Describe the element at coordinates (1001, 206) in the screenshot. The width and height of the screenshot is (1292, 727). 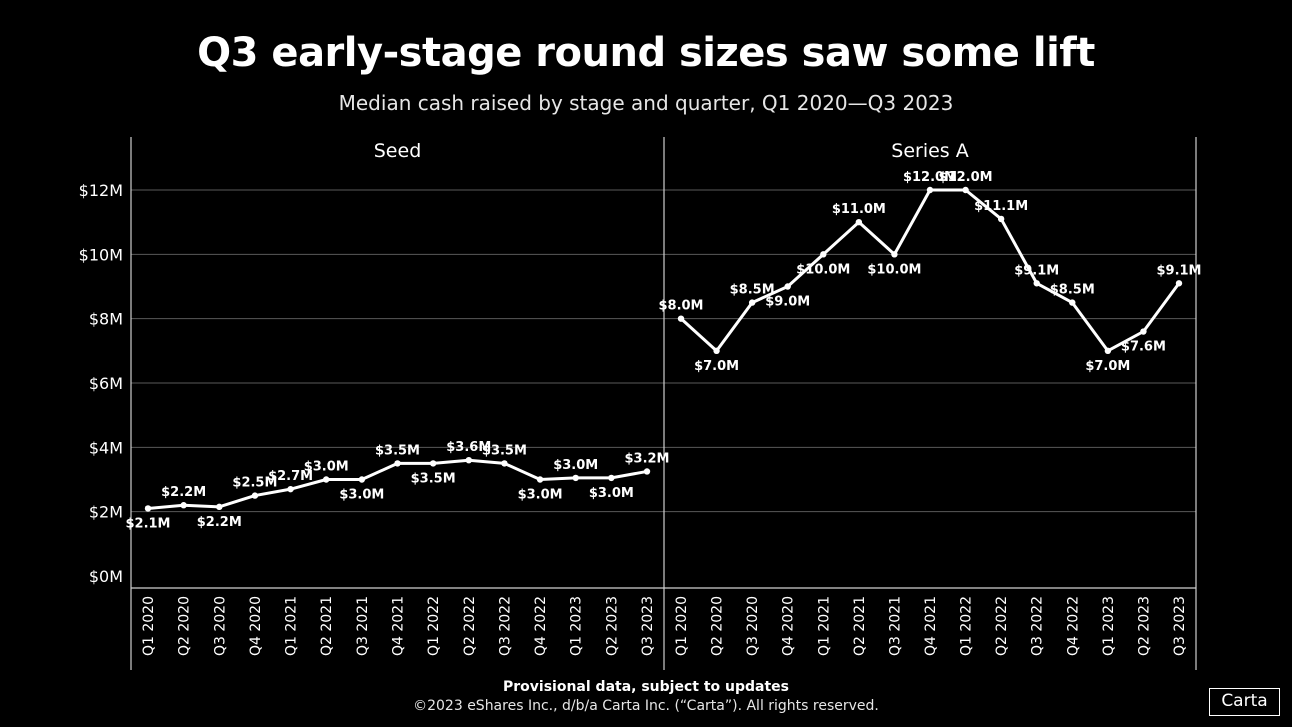
I see `data-label: $11.1M` at that location.